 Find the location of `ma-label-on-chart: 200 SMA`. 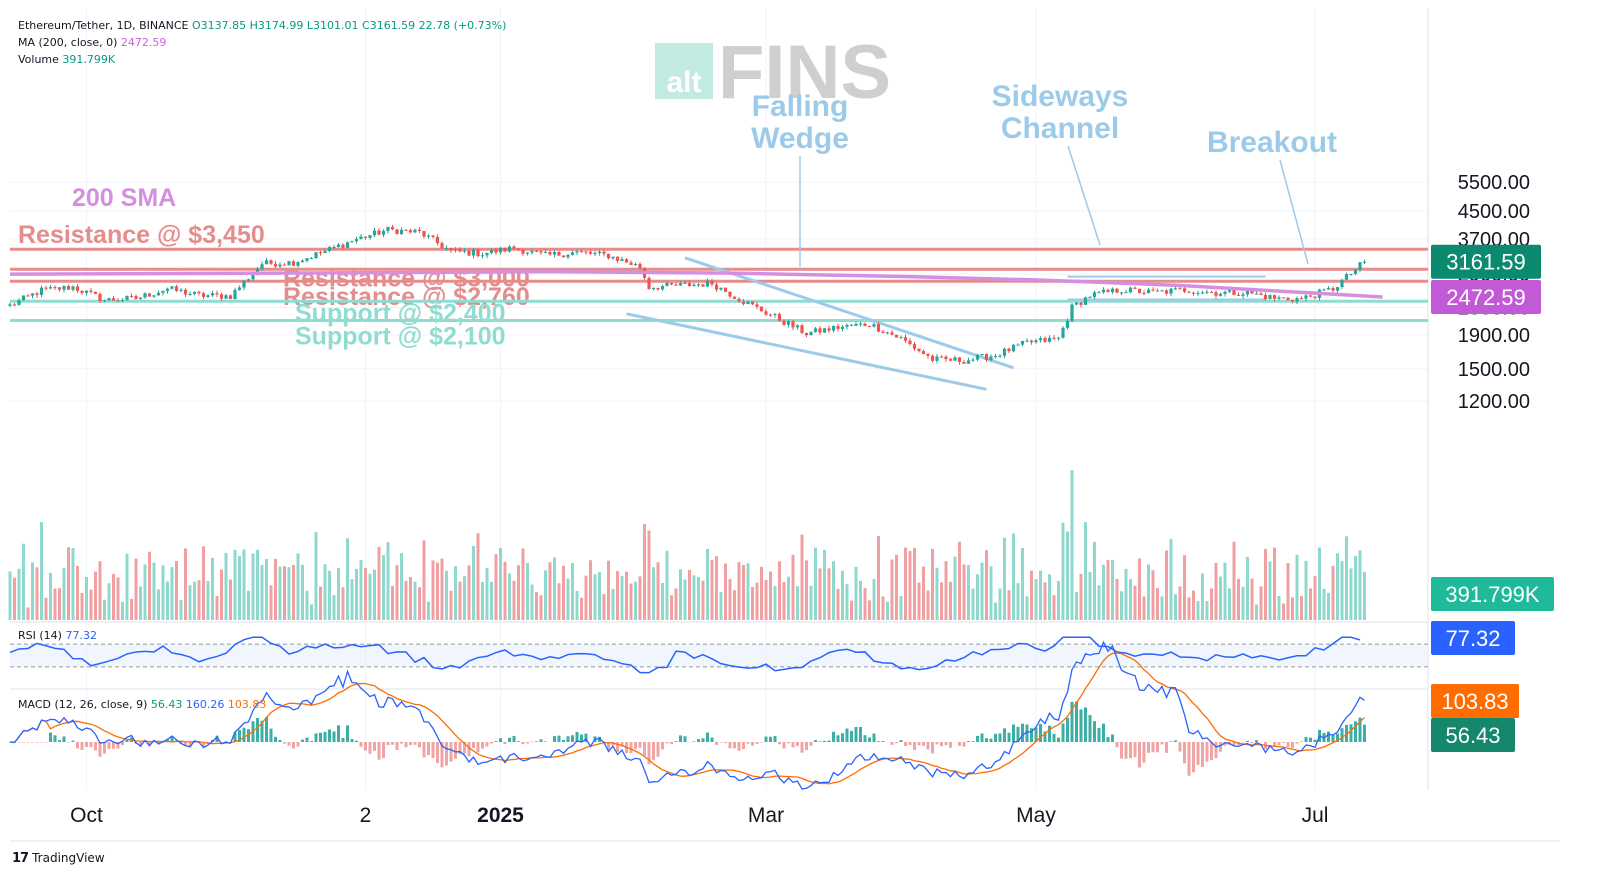

ma-label-on-chart: 200 SMA is located at coordinates (124, 198).